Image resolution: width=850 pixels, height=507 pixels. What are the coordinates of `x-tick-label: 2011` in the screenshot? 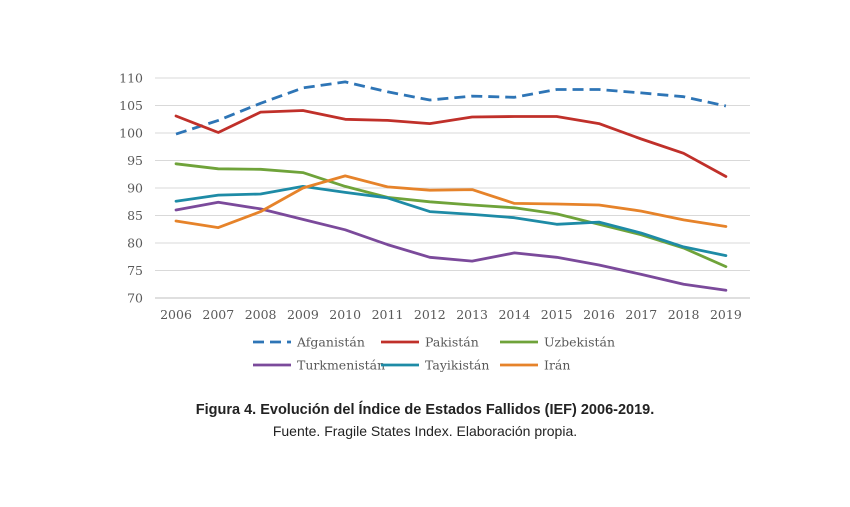 It's located at (388, 314).